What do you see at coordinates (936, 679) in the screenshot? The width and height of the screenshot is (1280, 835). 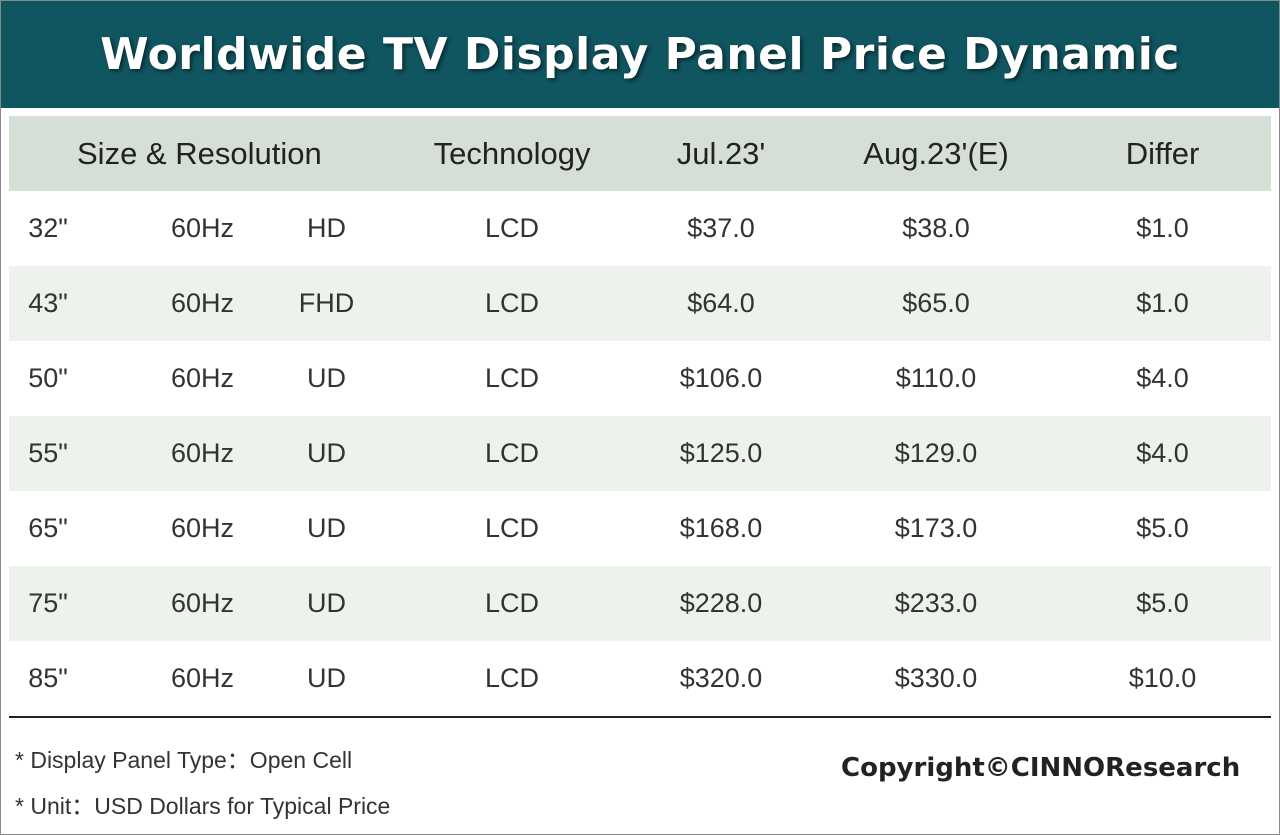 I see `cell-aug-price: $330.0` at bounding box center [936, 679].